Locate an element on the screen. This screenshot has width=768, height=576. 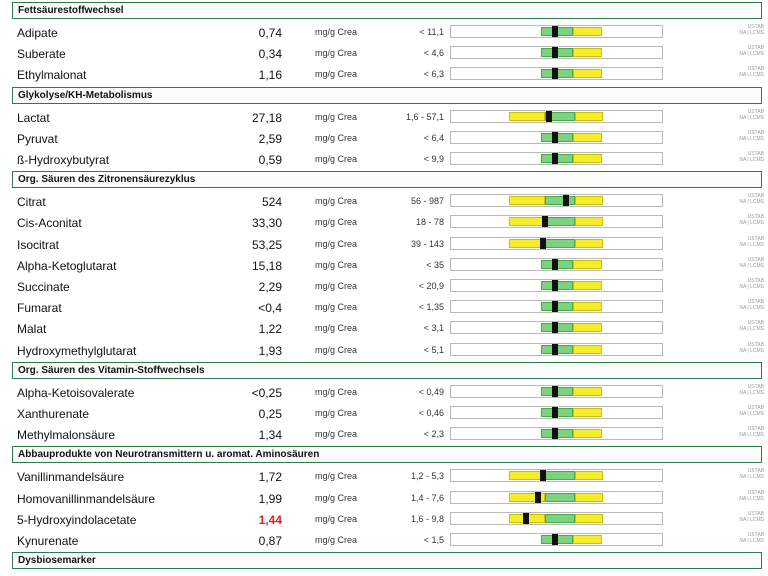
result-row: Adipate 0,74 mg/g Crea < 11,1 USTAB NA | LCMS is located at coordinates (384, 32).